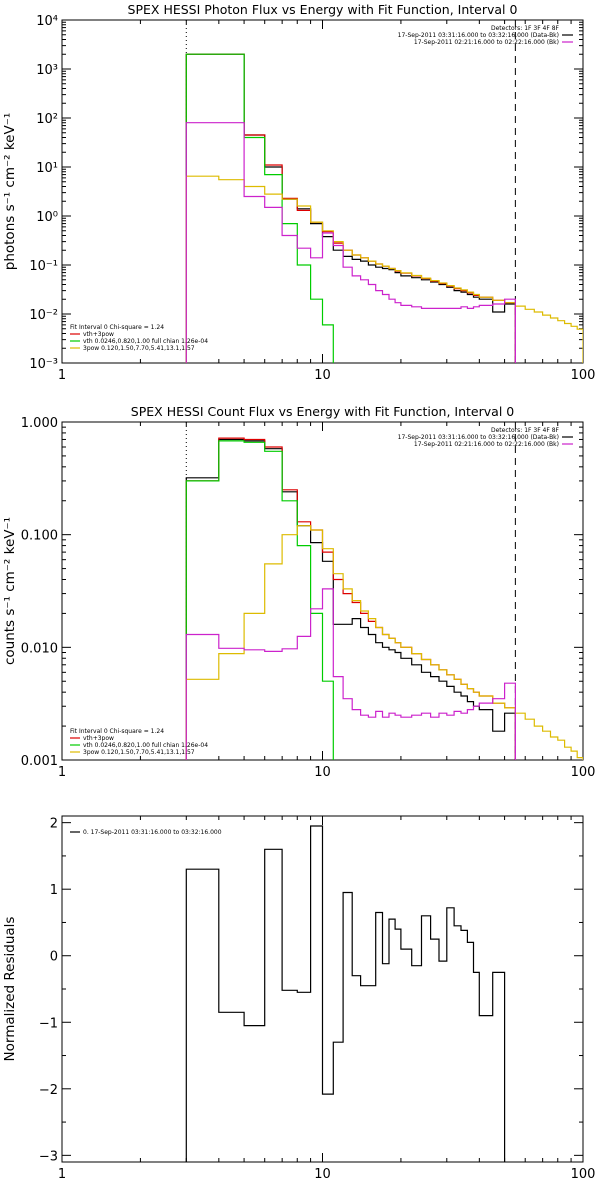 This screenshot has width=600, height=1200. What do you see at coordinates (10, 989) in the screenshot?
I see `y-axis-label: Normalized Residuals` at bounding box center [10, 989].